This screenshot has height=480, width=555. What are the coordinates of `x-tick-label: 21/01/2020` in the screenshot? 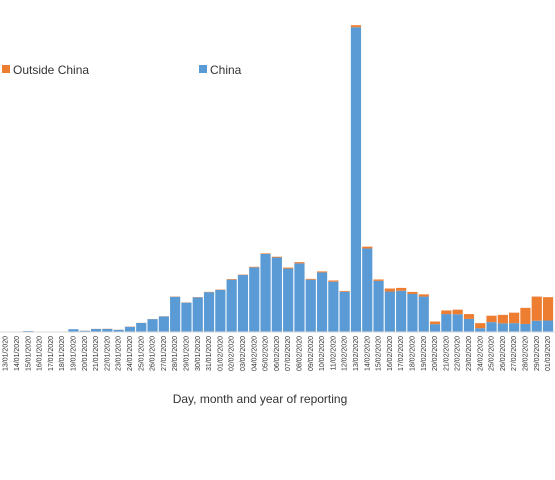 It's located at (96, 353).